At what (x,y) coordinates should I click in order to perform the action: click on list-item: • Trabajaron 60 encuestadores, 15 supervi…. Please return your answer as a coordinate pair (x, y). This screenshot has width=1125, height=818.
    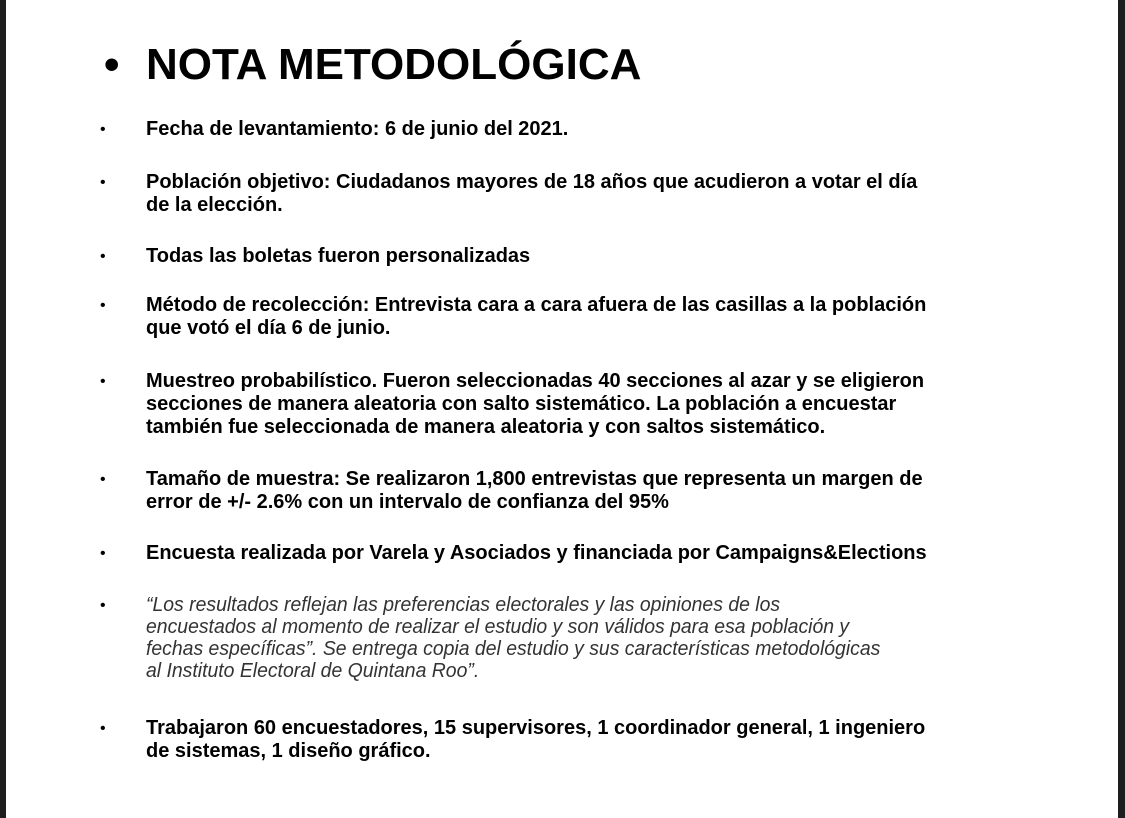
    Looking at the image, I should click on (512, 740).